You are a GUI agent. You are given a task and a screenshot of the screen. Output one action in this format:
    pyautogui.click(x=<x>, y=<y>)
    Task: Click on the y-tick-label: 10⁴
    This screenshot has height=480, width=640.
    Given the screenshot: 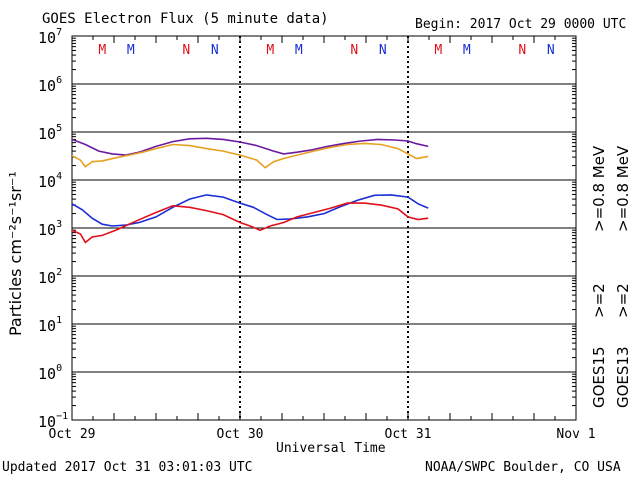 What is the action you would take?
    pyautogui.click(x=50, y=181)
    